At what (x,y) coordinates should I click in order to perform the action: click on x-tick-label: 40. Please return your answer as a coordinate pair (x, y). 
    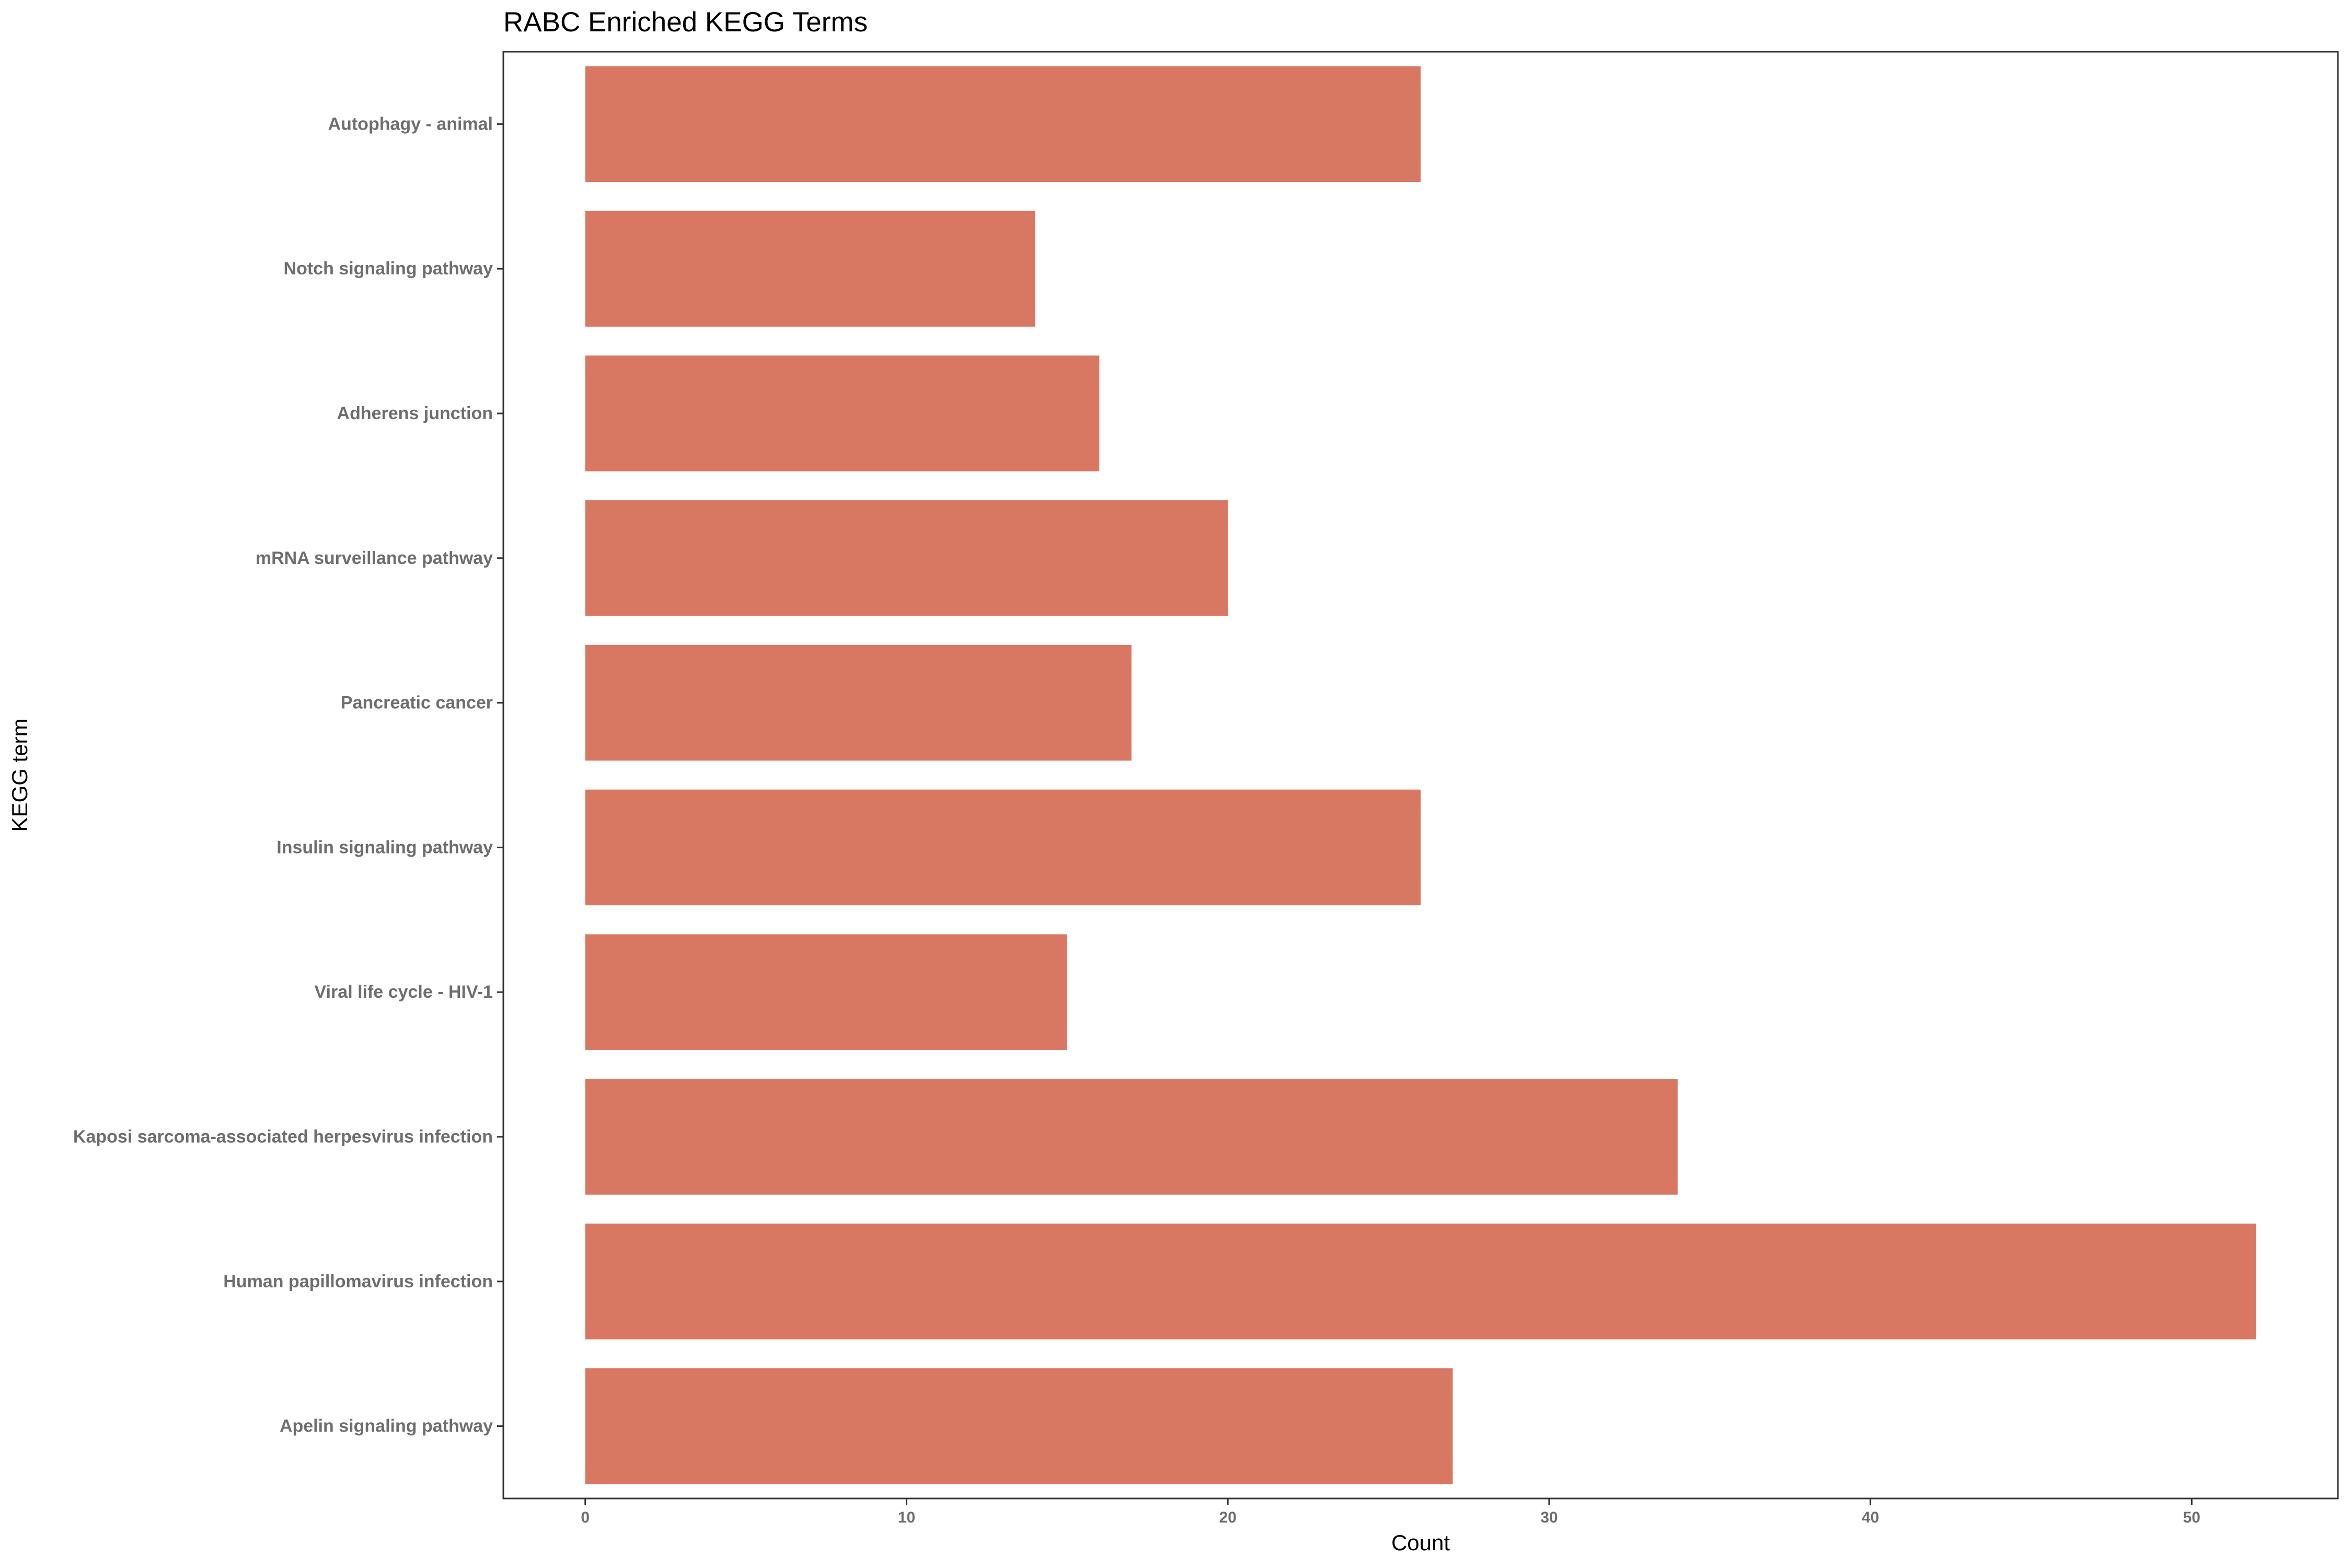
    Looking at the image, I should click on (1870, 1517).